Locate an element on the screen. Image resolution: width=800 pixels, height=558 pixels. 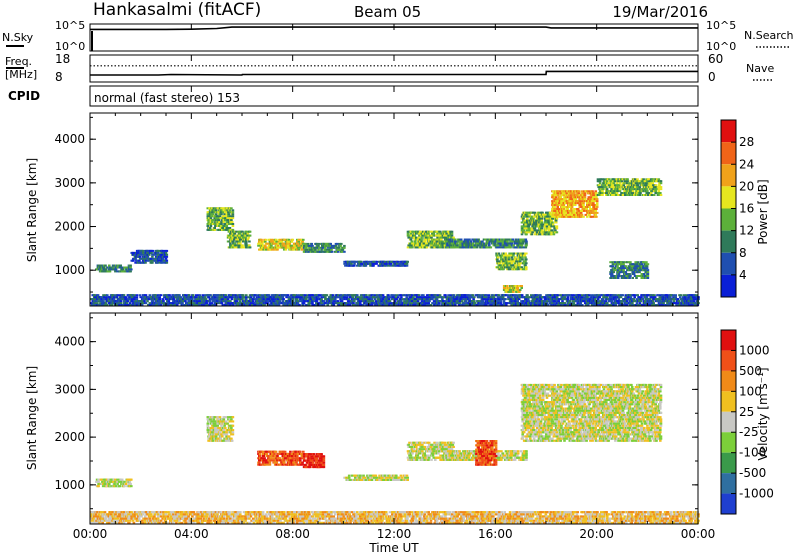
noise-right-tick-top: 10^5 is located at coordinates (721, 25).